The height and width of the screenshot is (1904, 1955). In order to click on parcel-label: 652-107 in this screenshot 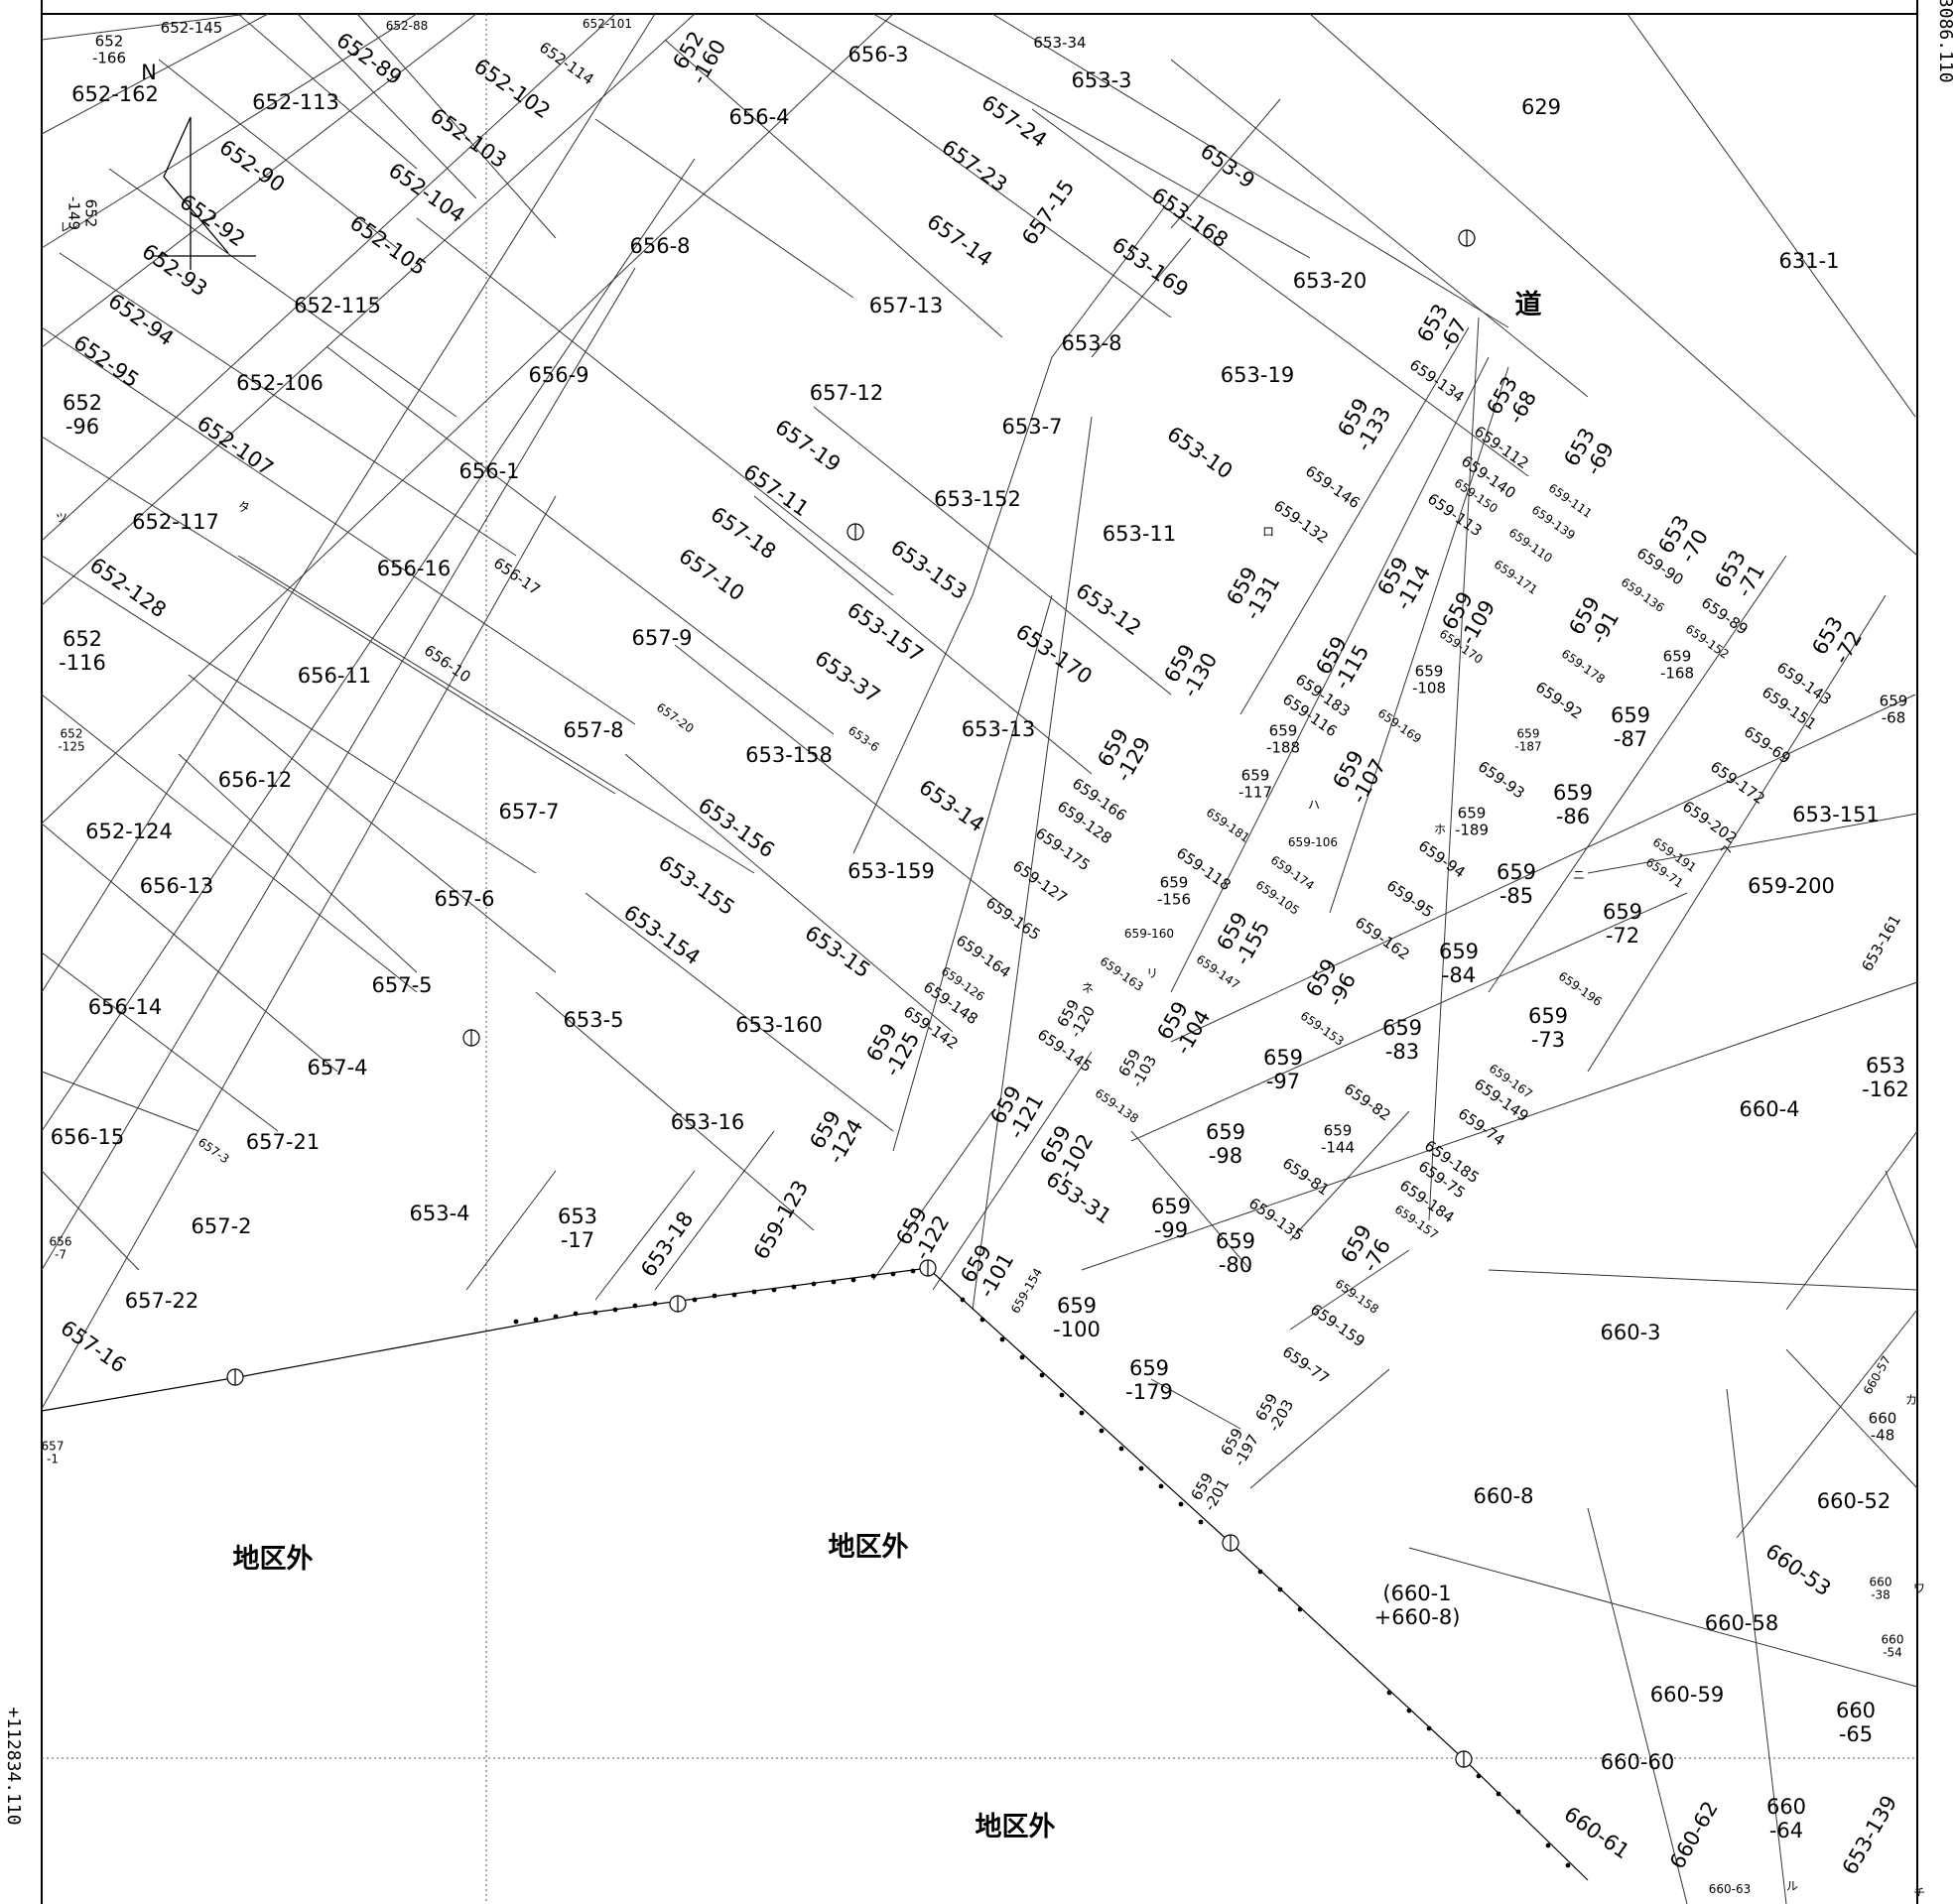, I will do `click(235, 445)`.